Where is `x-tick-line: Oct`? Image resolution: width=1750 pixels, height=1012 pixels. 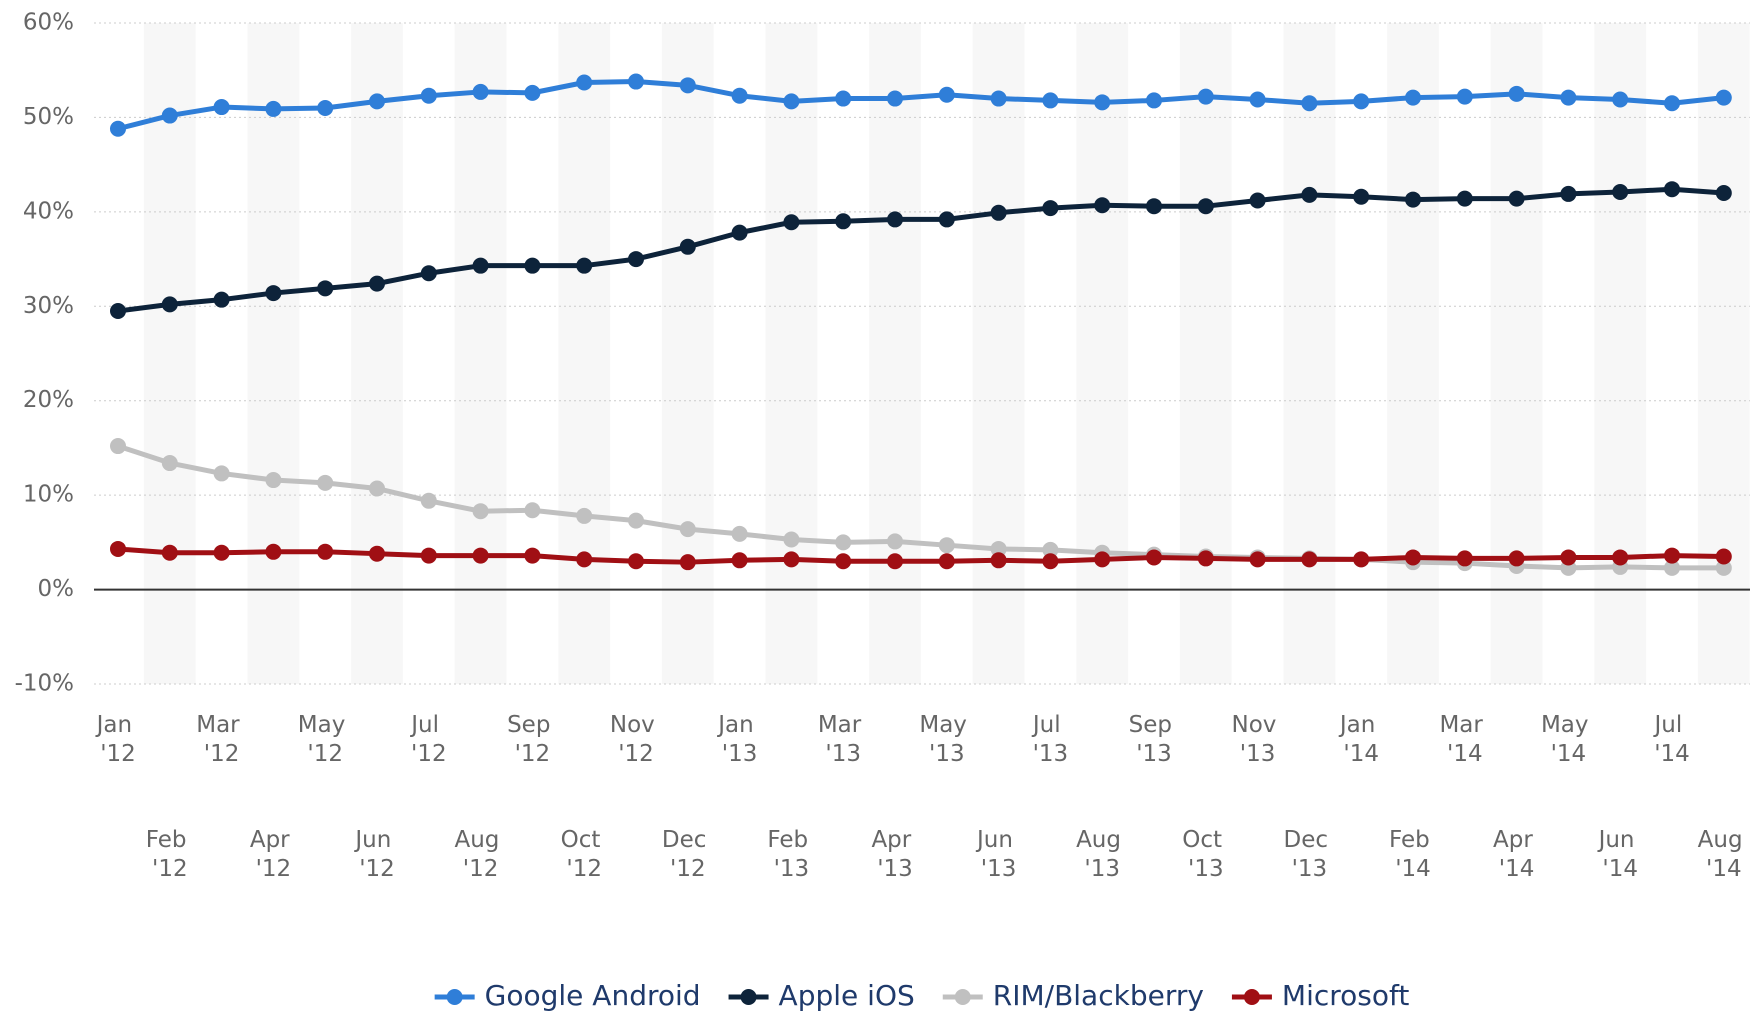 x-tick-line: Oct is located at coordinates (1205, 840).